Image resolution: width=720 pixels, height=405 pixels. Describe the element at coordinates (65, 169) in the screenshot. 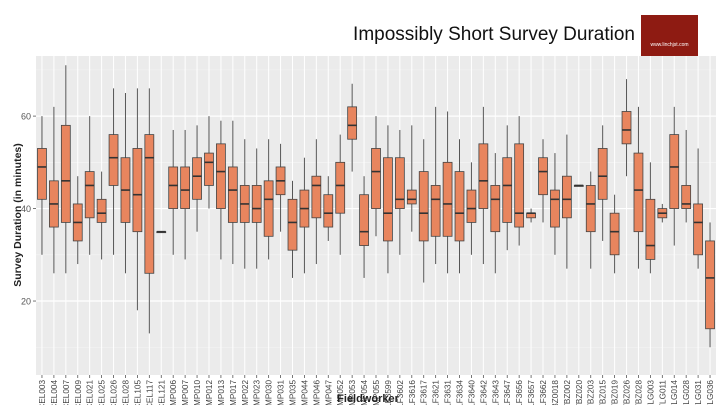

I see `box-CEL007` at that location.